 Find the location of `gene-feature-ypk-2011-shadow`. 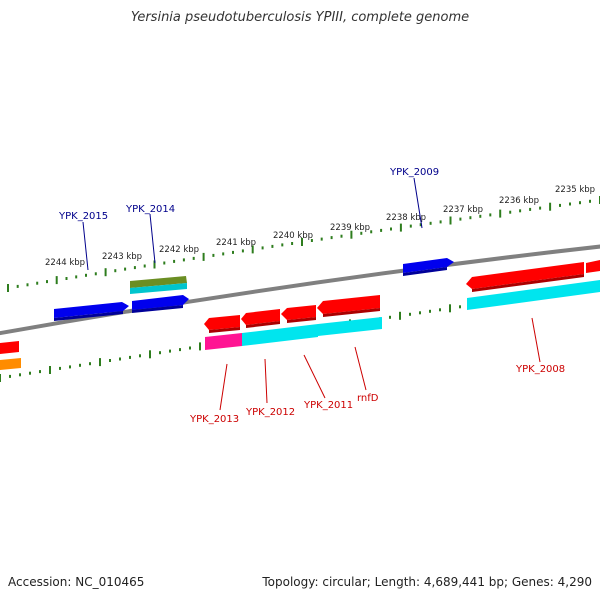

gene-feature-ypk-2011-shadow is located at coordinates (301, 320).